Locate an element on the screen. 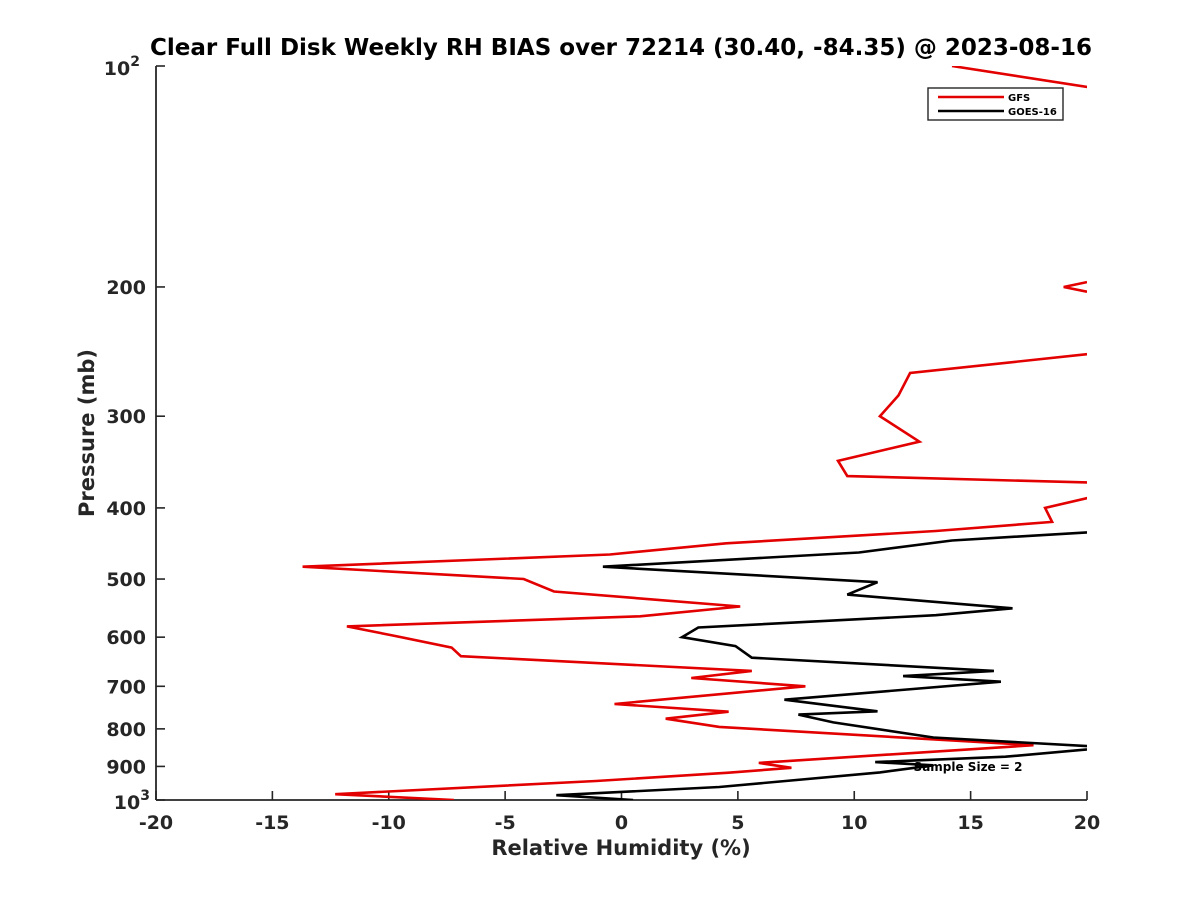 The height and width of the screenshot is (900, 1200). series-line-goes16 is located at coordinates (821, 665).